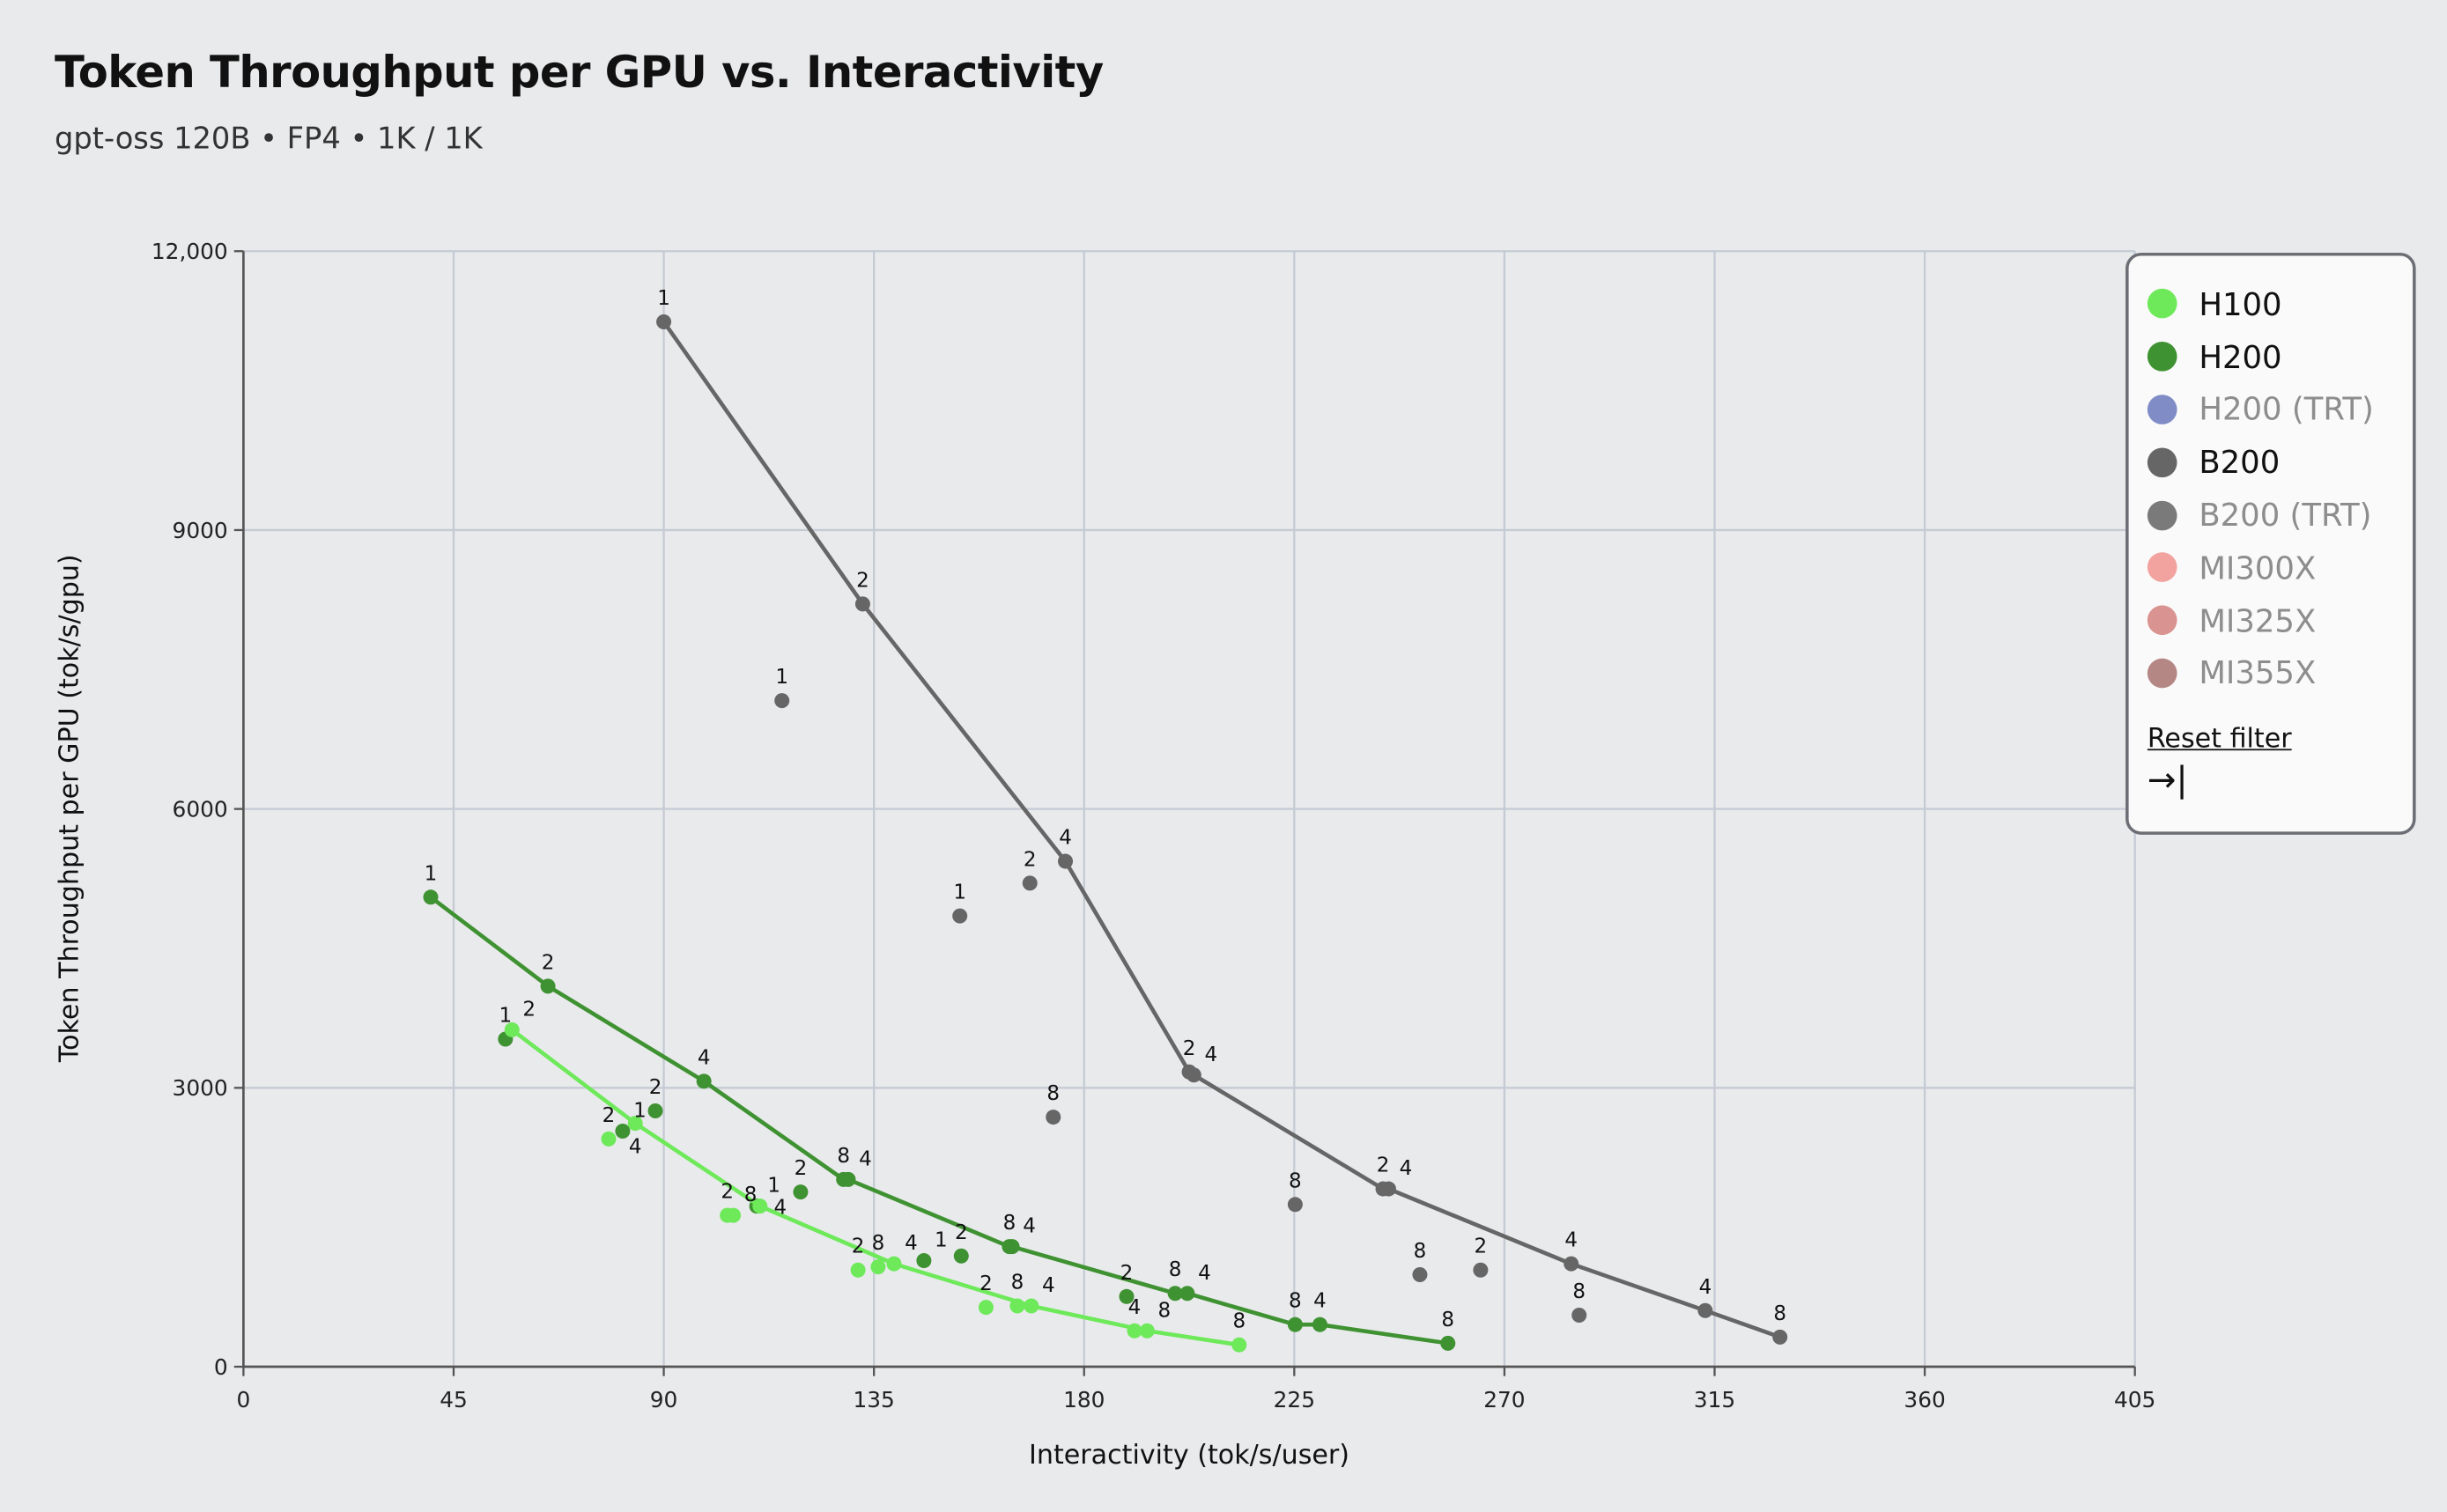 This screenshot has width=2447, height=1512. What do you see at coordinates (1189, 1455) in the screenshot?
I see `x-axis-label: Interactivity (tok/s/user)` at bounding box center [1189, 1455].